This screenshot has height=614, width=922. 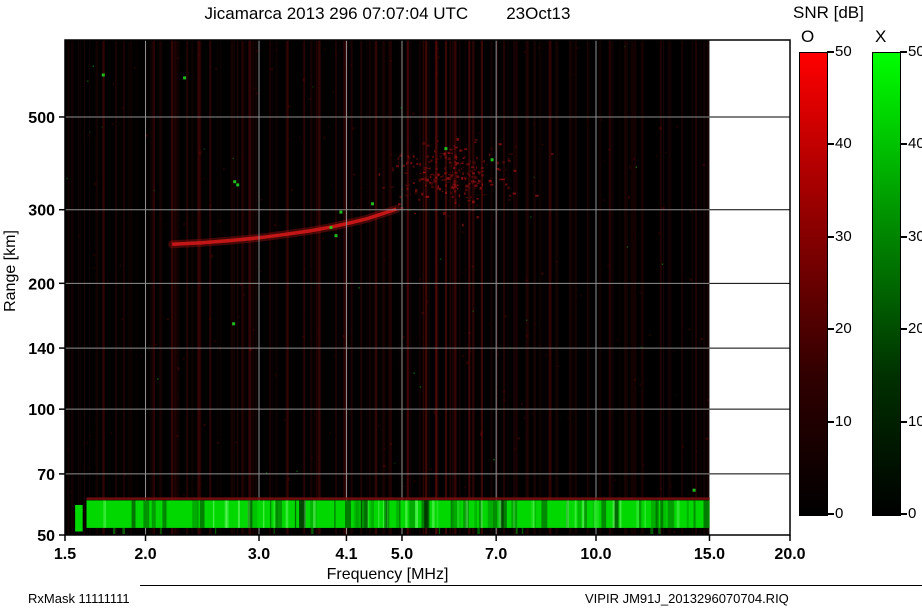 I want to click on rxmask-text: RxMask 11111111, so click(x=79, y=598).